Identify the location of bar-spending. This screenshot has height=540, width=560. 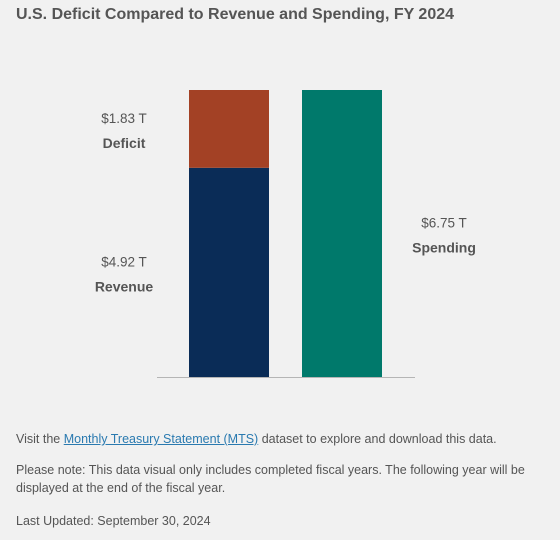
(342, 233).